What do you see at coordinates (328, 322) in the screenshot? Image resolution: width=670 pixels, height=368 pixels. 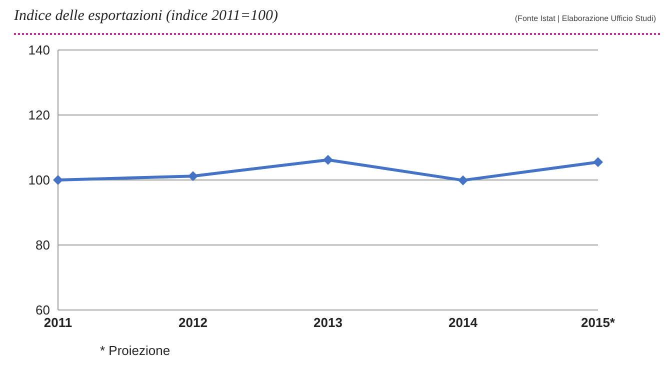 I see `x-tick-label: 2013` at bounding box center [328, 322].